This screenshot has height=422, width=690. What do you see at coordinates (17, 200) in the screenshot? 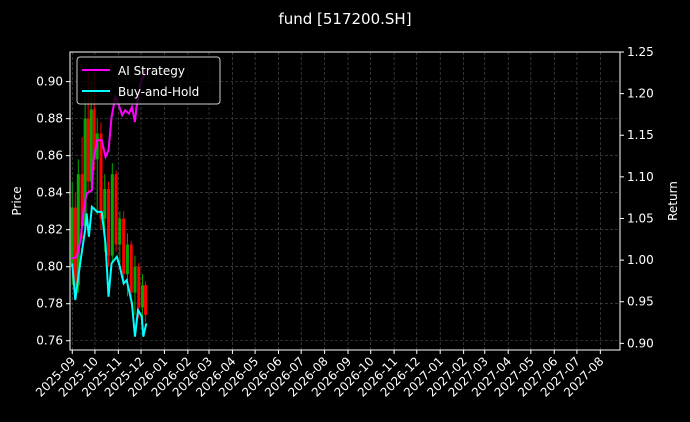
I see `y-axis-label: Price` at bounding box center [17, 200].